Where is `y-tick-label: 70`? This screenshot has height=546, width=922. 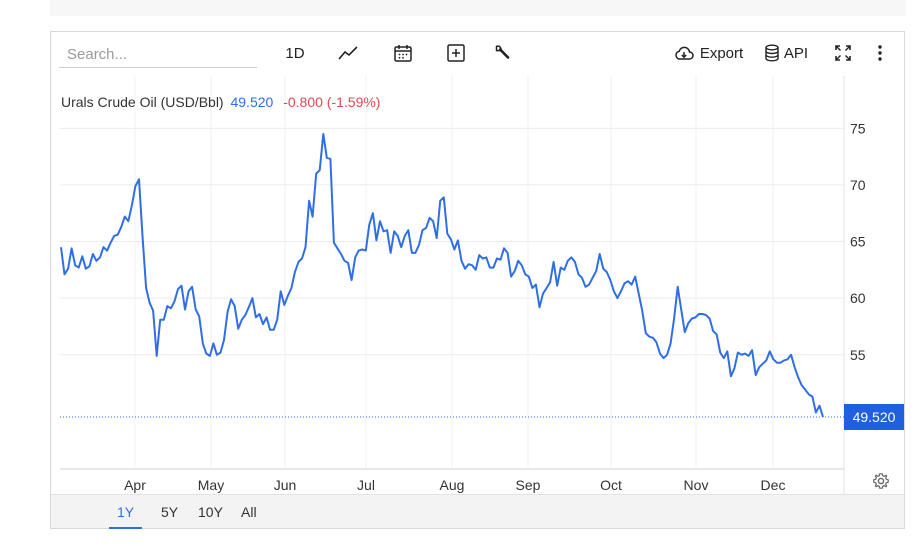
y-tick-label: 70 is located at coordinates (858, 185).